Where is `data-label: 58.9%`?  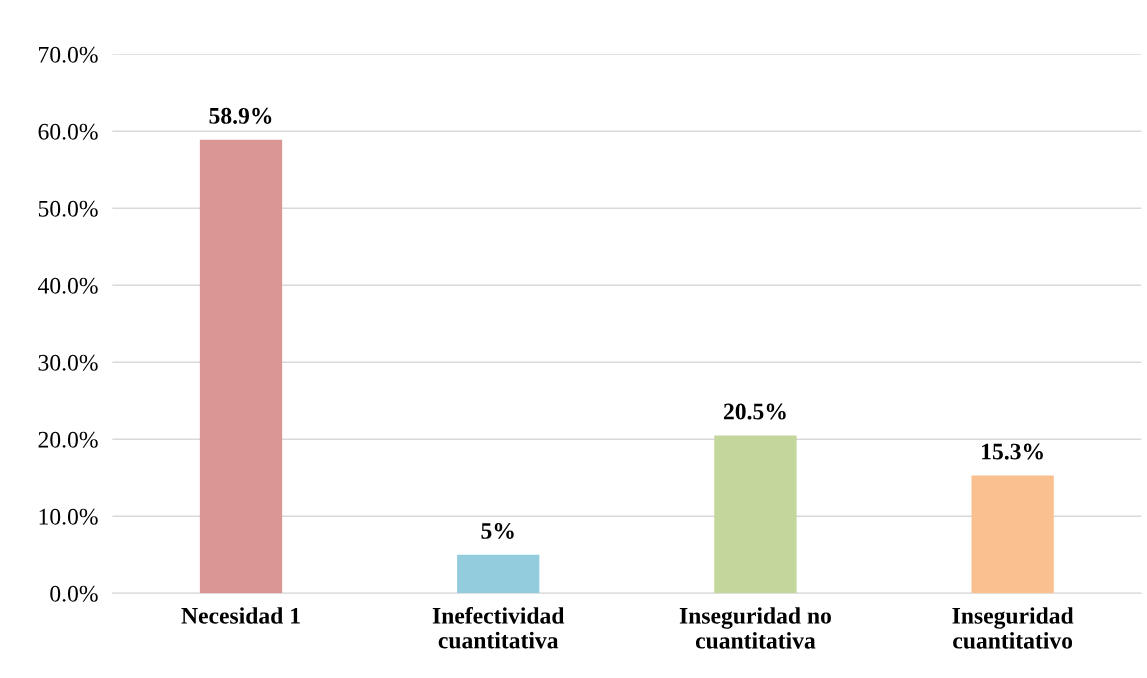
data-label: 58.9% is located at coordinates (240, 115).